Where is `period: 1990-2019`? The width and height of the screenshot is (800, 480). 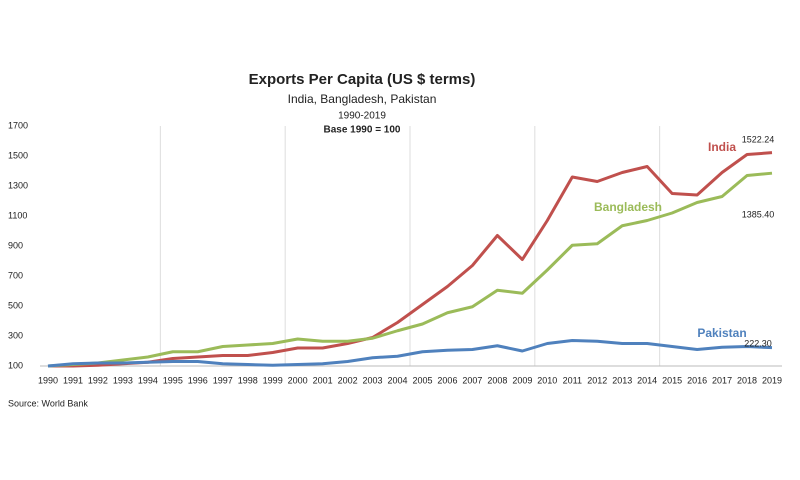 period: 1990-2019 is located at coordinates (362, 116).